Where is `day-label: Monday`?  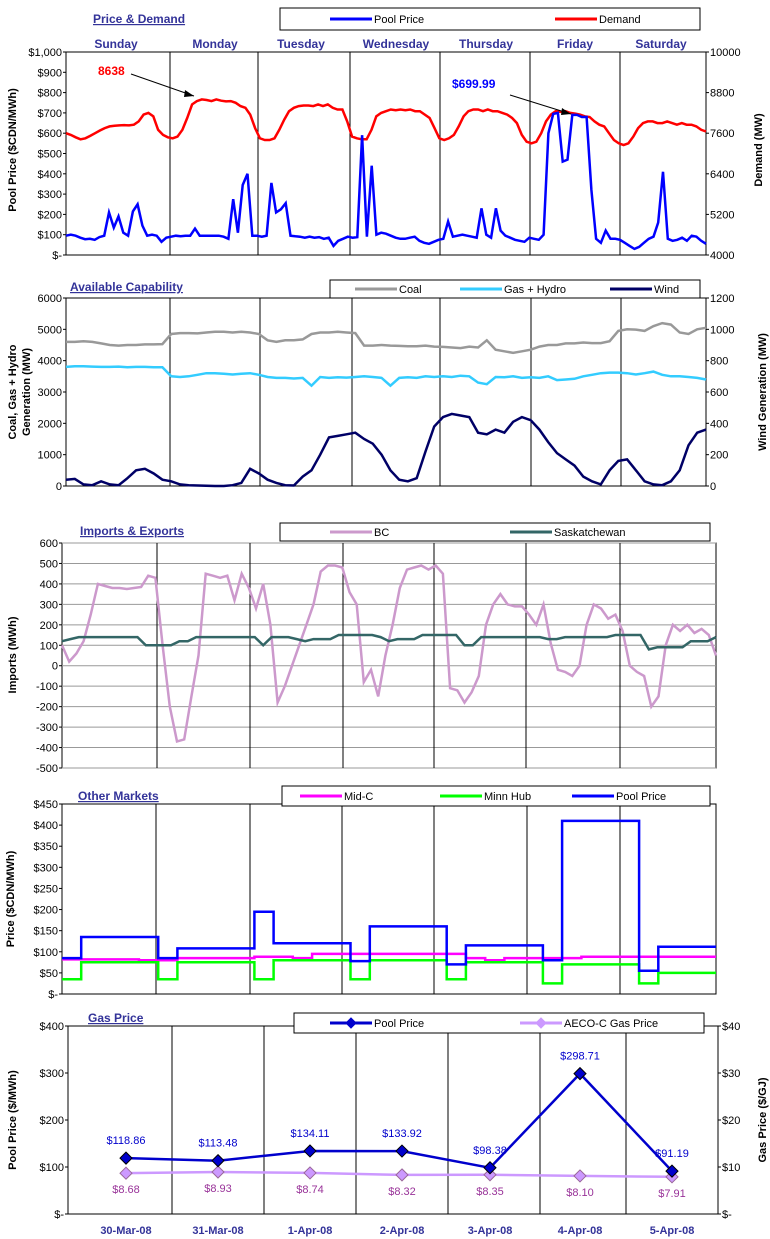 day-label: Monday is located at coordinates (215, 44).